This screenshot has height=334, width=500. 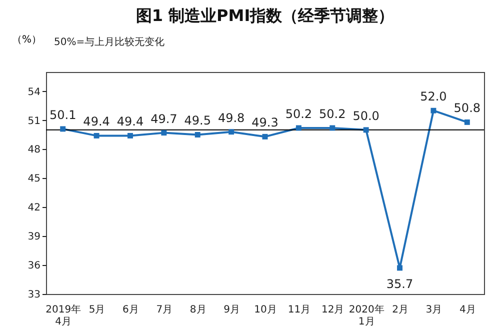 What do you see at coordinates (333, 310) in the screenshot?
I see `x-tick-label: 12月` at bounding box center [333, 310].